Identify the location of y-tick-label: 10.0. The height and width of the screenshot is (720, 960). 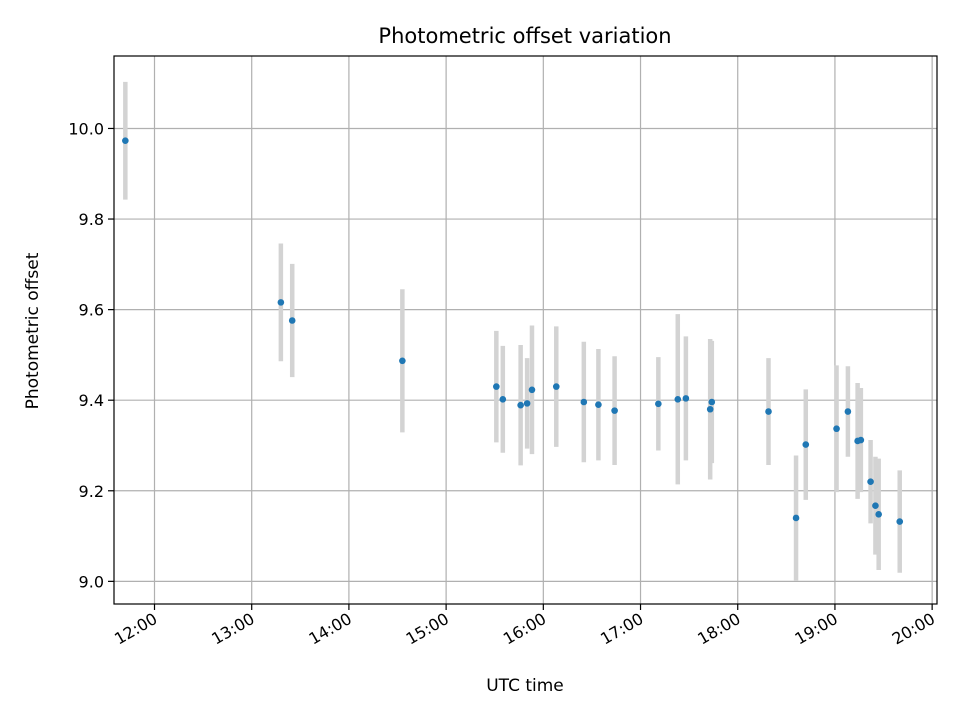
(86, 128).